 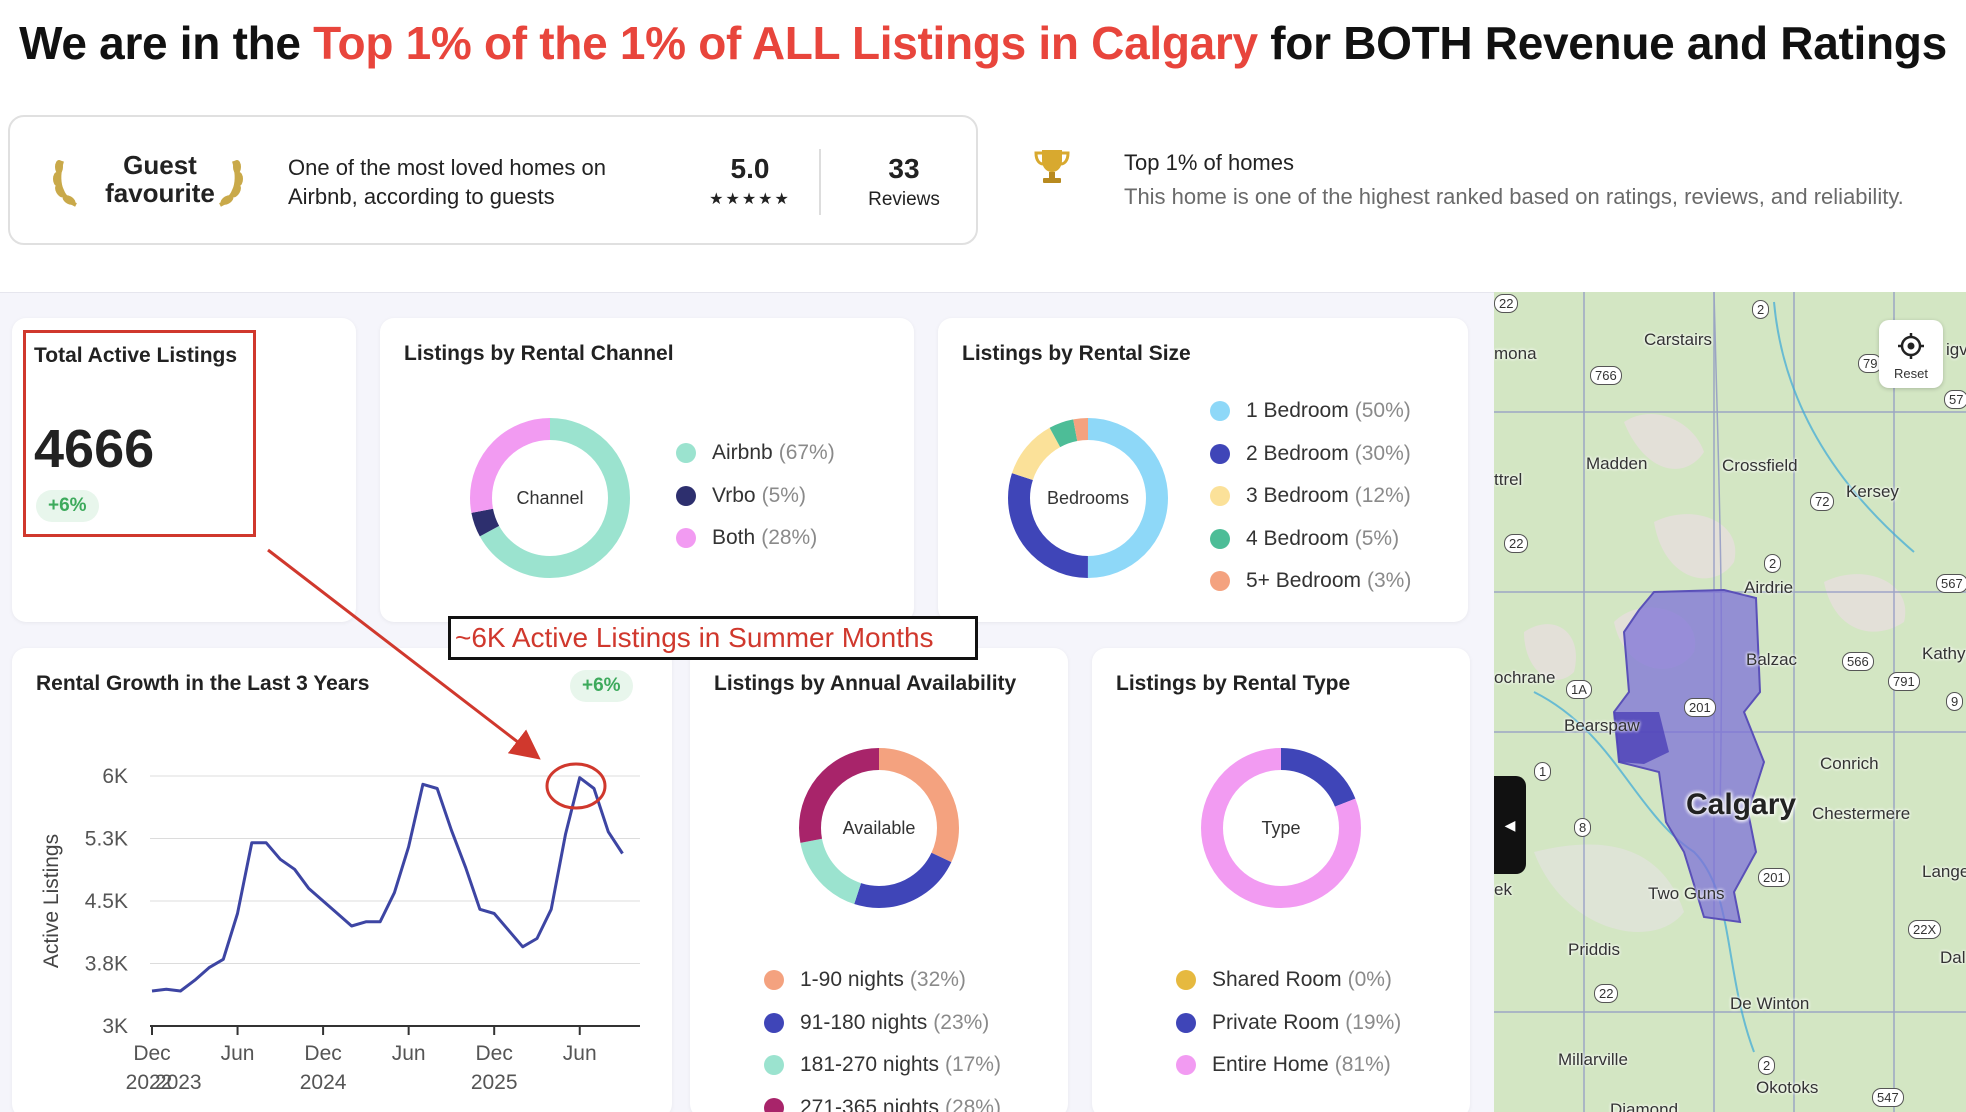 What do you see at coordinates (160, 179) in the screenshot?
I see `guest-favourite-title: Guest favourite` at bounding box center [160, 179].